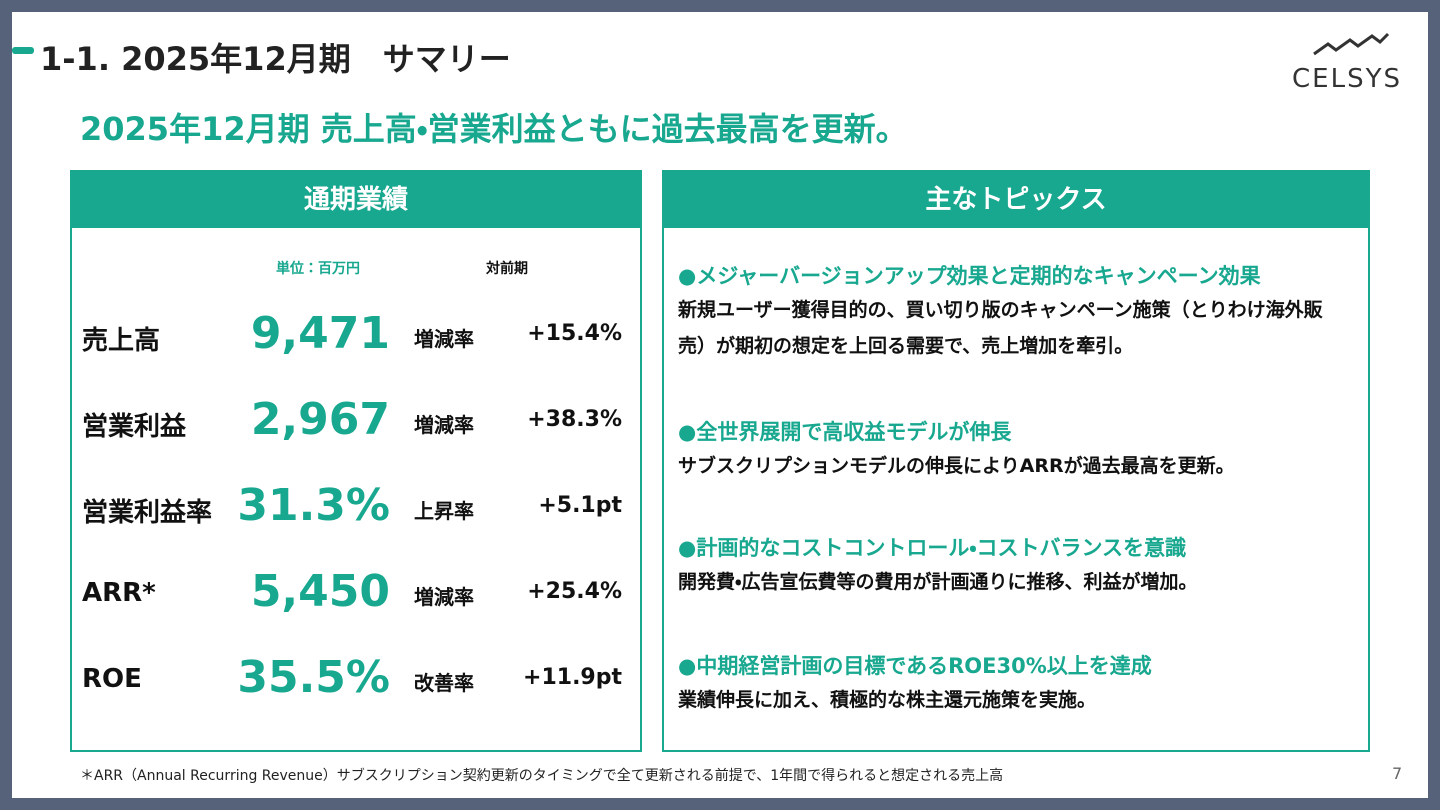 This screenshot has height=810, width=1440. I want to click on row-label: ROE, so click(112, 679).